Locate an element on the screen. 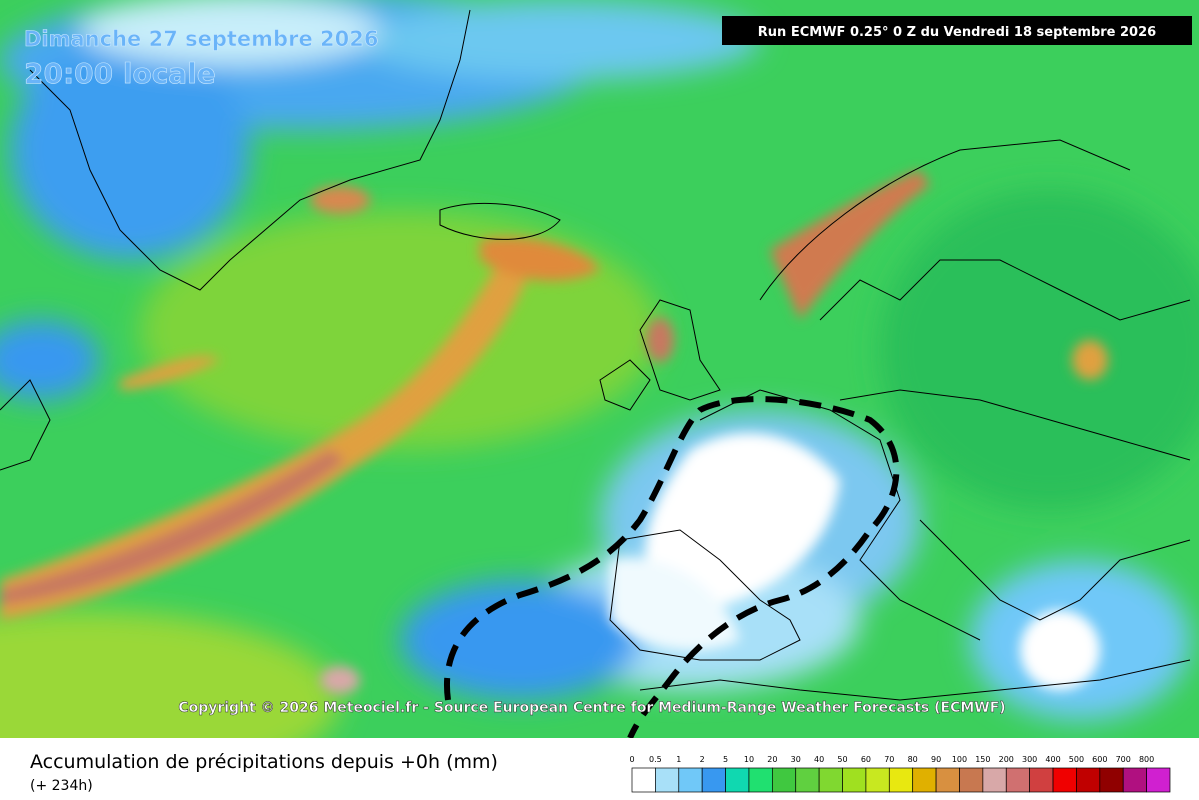  legend-label: 600 is located at coordinates (1099, 759).